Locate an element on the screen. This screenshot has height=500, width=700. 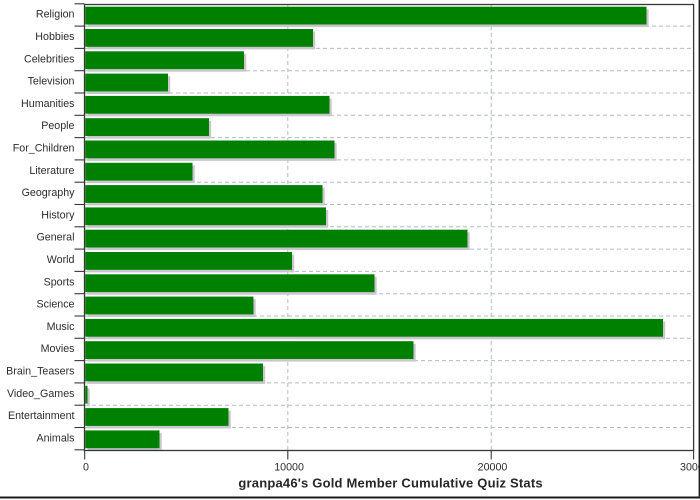
svg-text: Brain_Teasers is located at coordinates (40, 372).